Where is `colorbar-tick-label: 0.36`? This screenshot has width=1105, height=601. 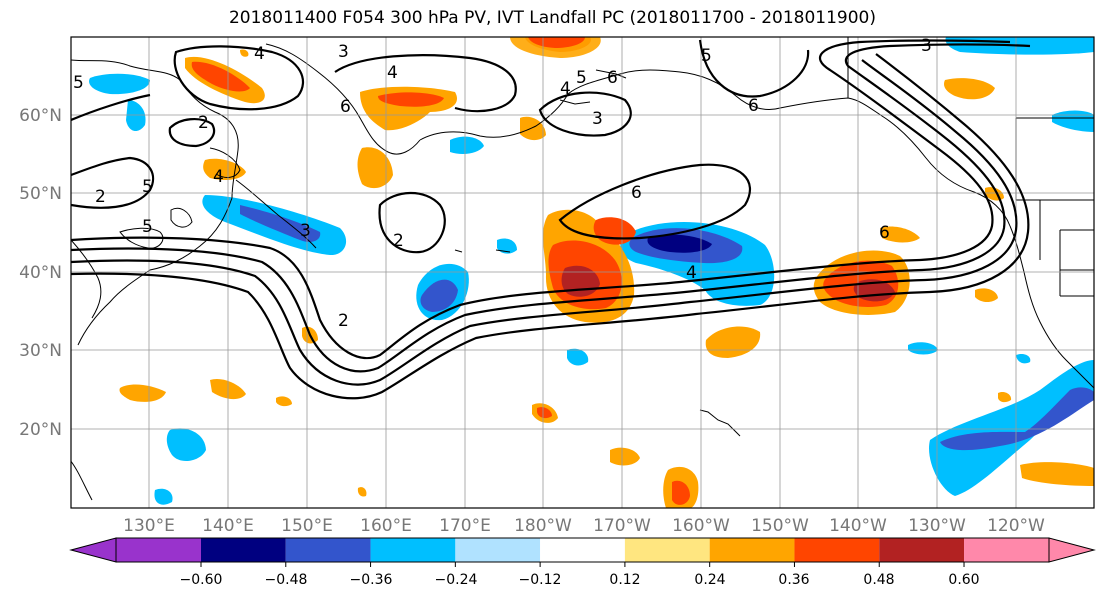
colorbar-tick-label: 0.36 is located at coordinates (793, 580).